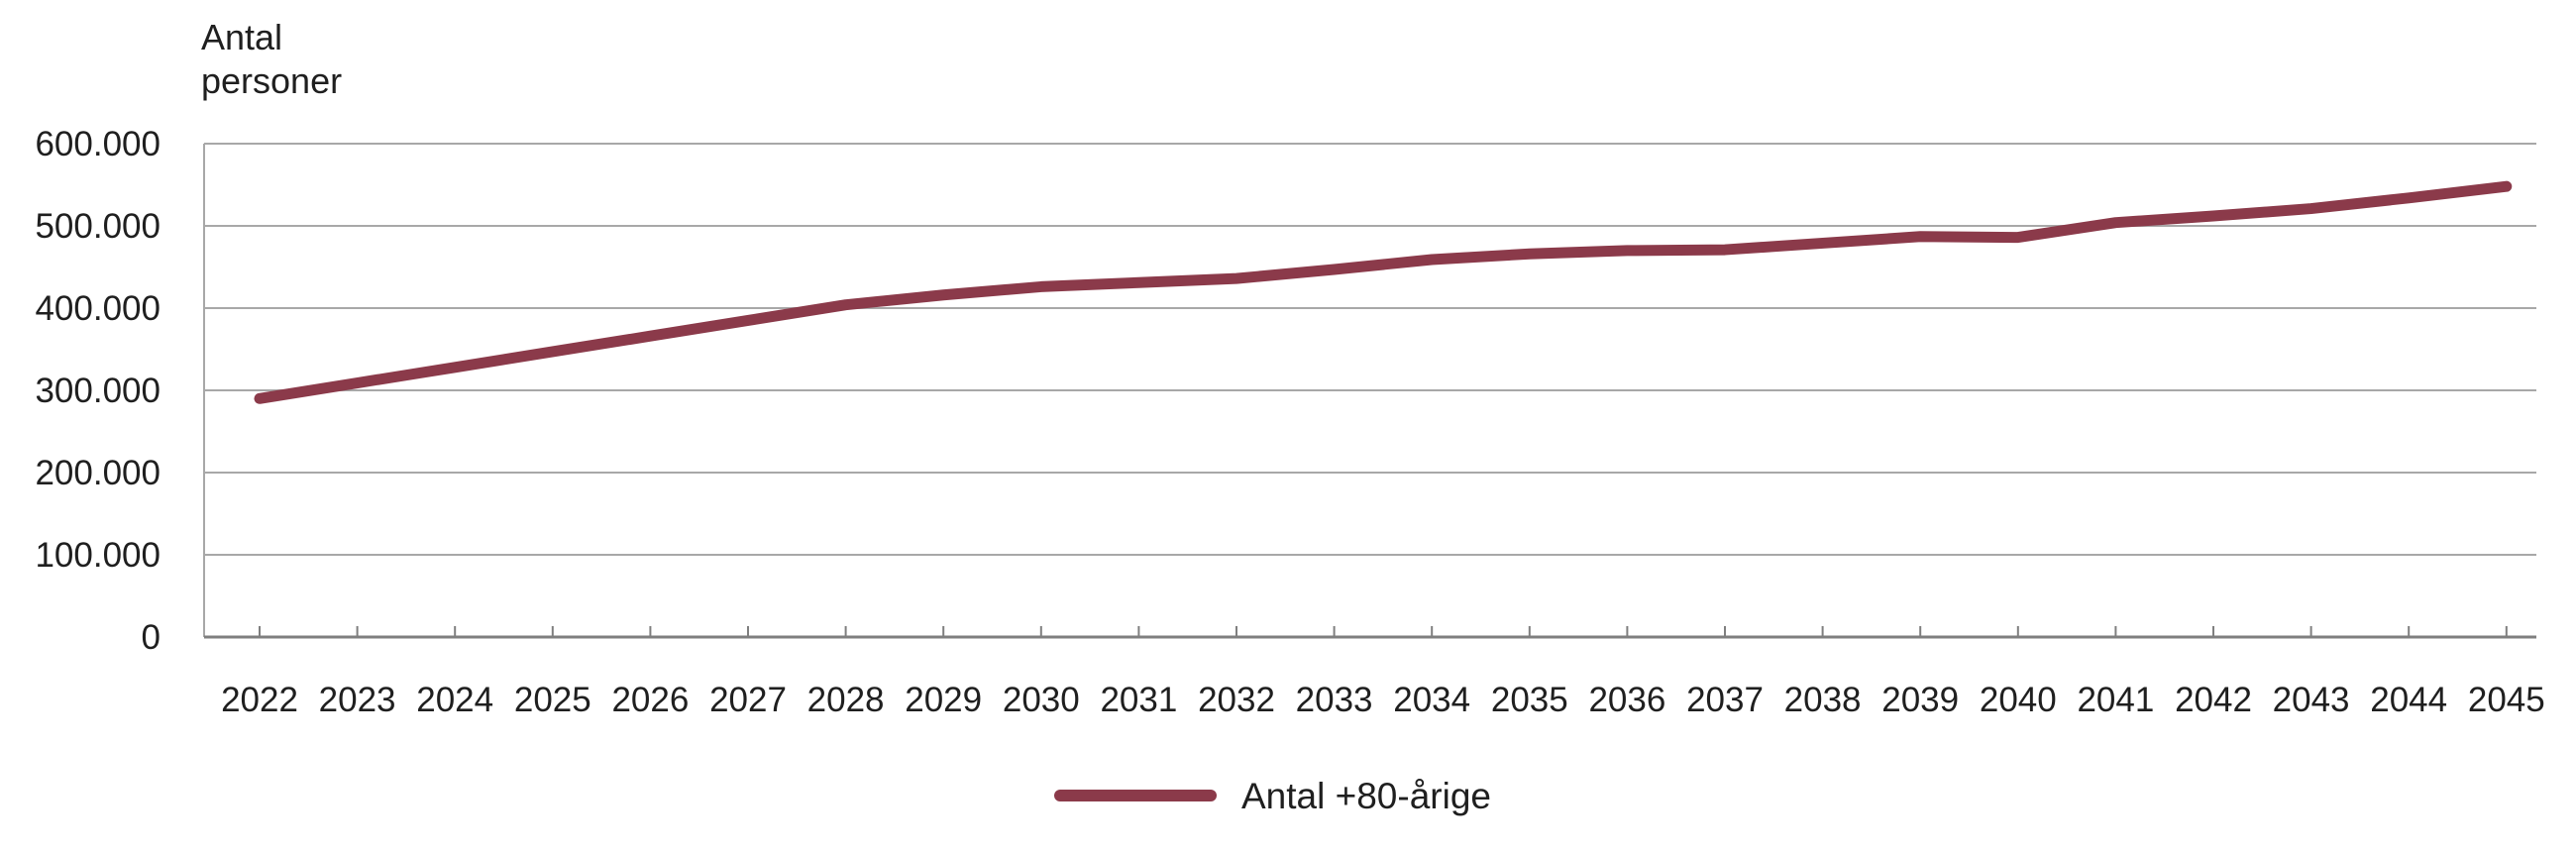  Describe the element at coordinates (2213, 700) in the screenshot. I see `x-tick-label-2042: 2042` at that location.